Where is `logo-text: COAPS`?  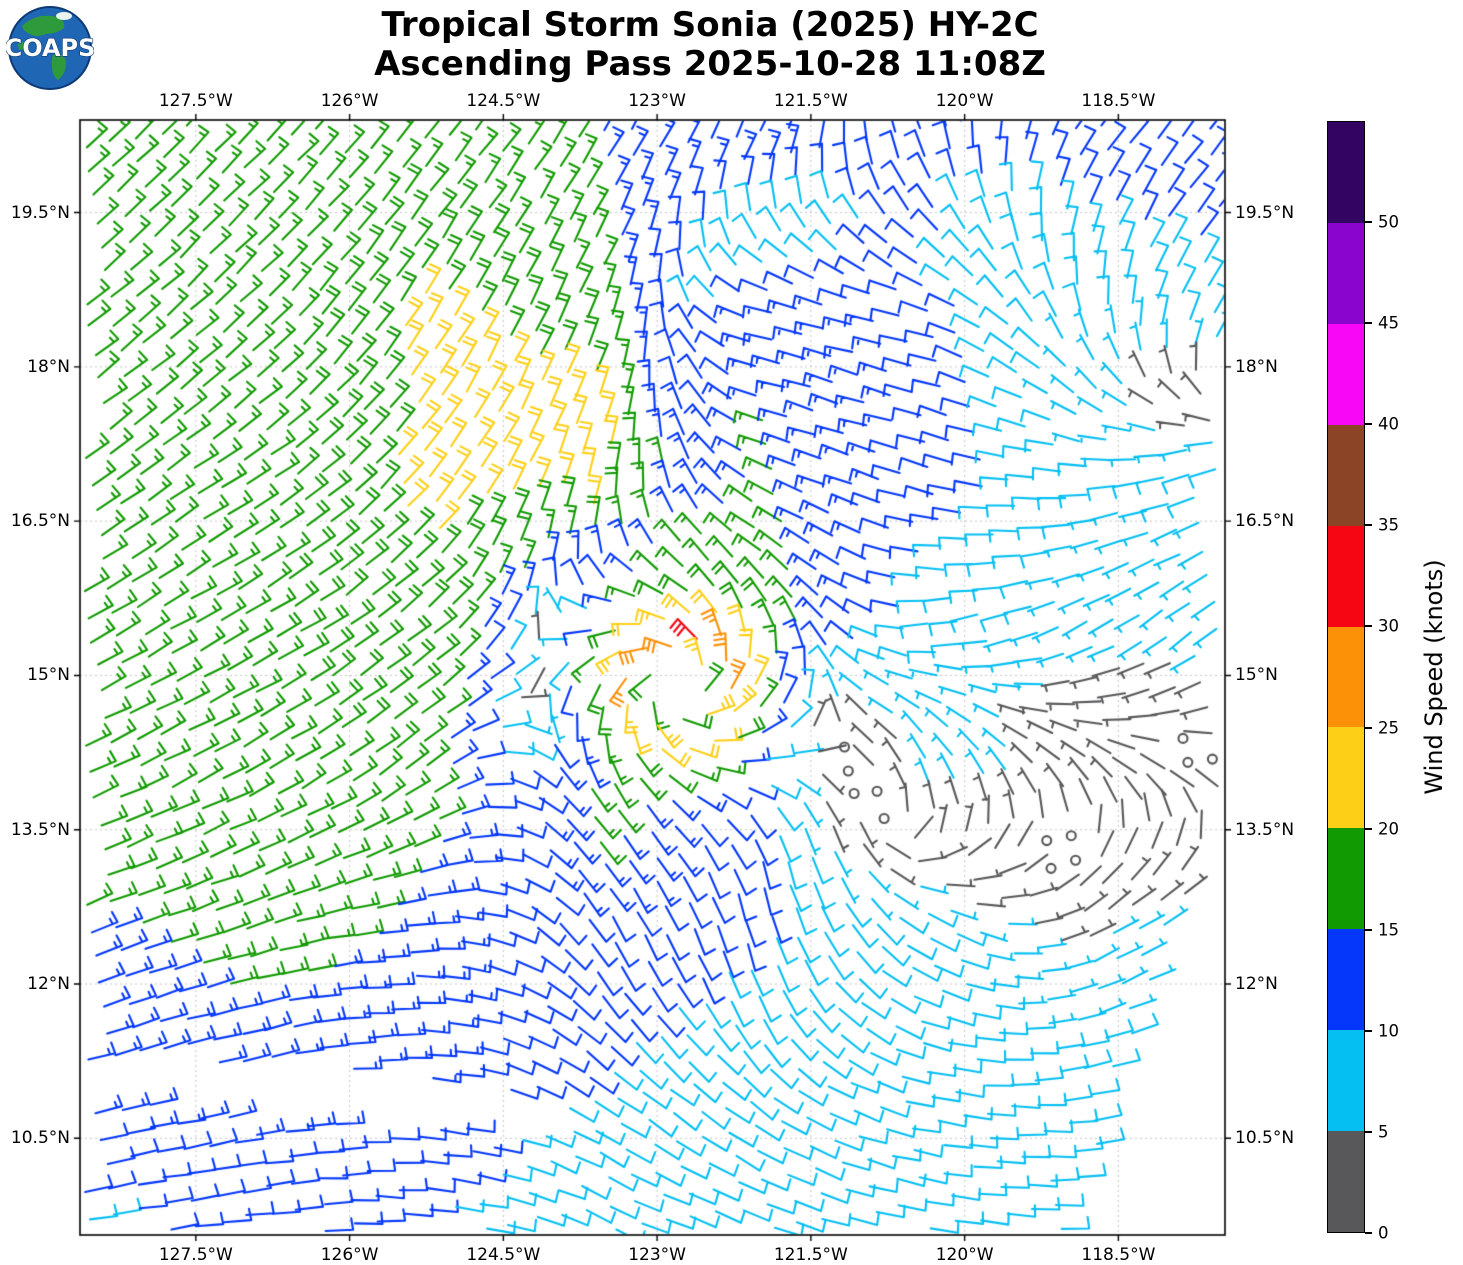 logo-text: COAPS is located at coordinates (50, 48).